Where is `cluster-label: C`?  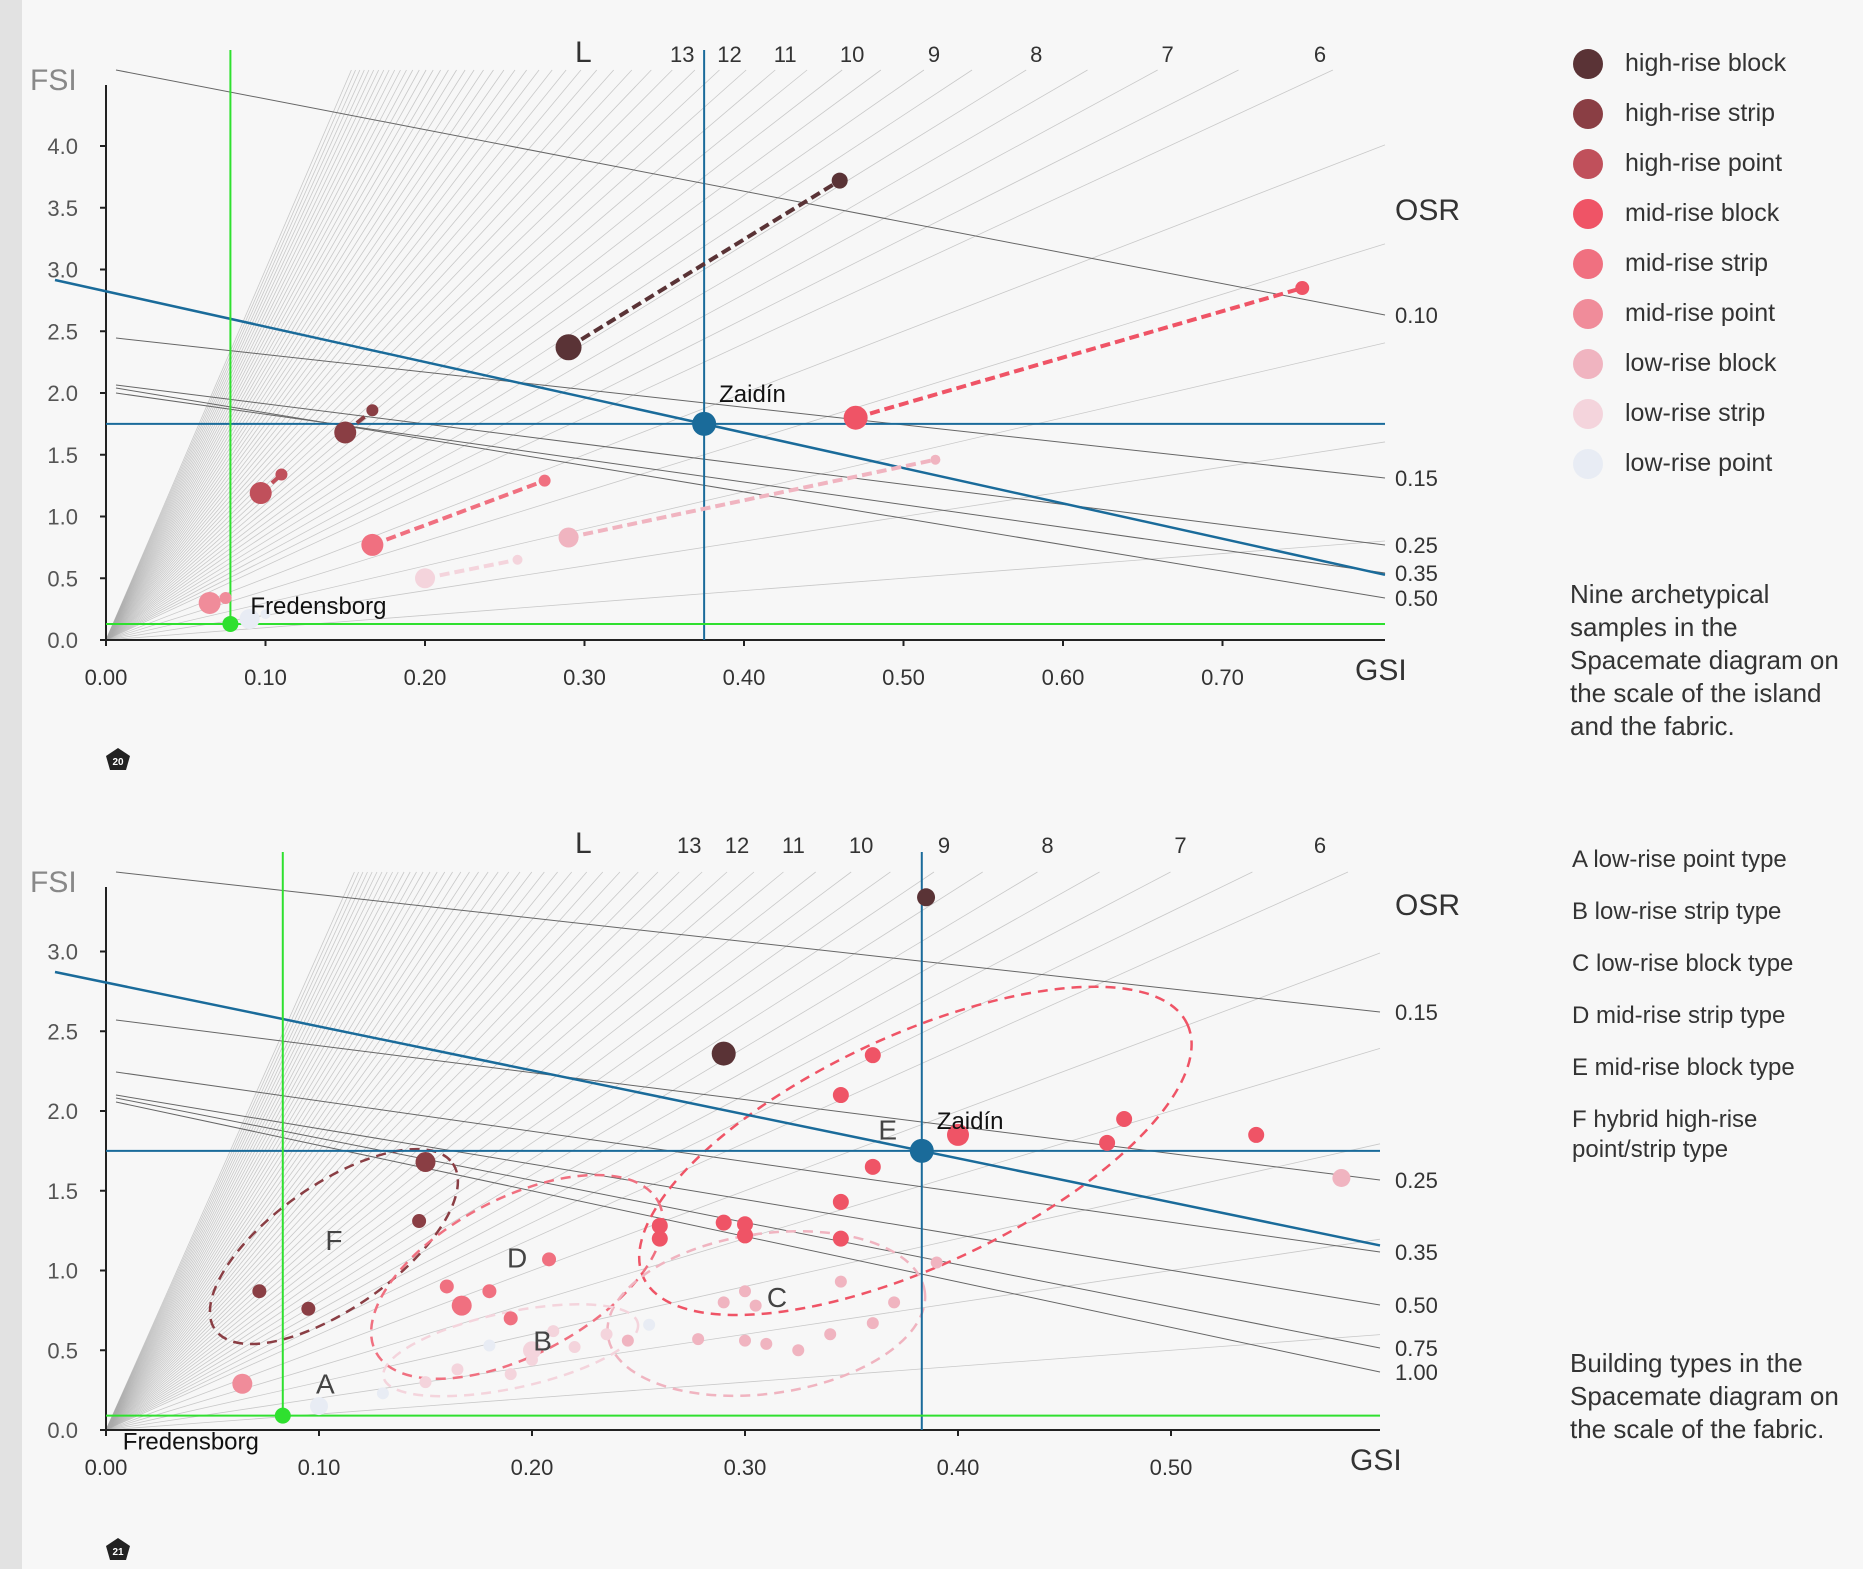 cluster-label: C is located at coordinates (777, 1297).